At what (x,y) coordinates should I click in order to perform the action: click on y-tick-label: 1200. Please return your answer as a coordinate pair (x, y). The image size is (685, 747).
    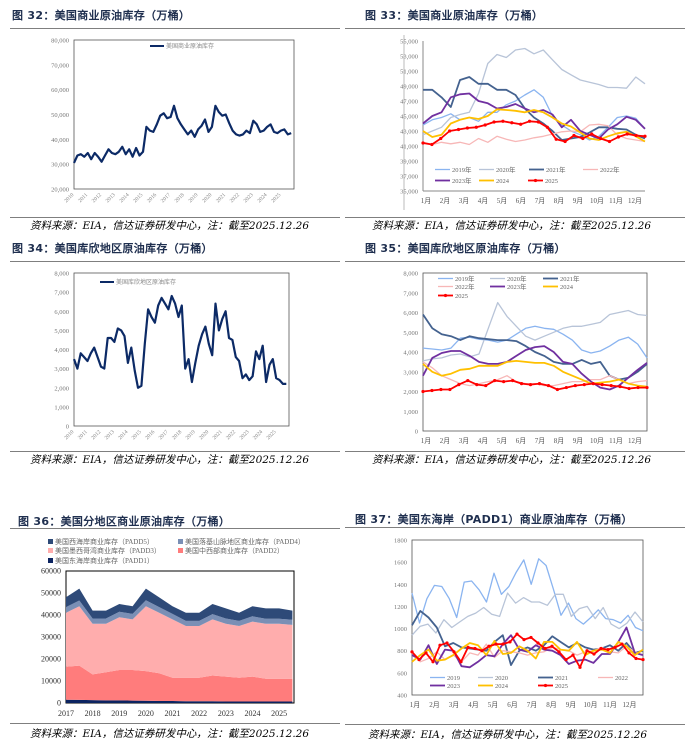
    Looking at the image, I should click on (400, 607).